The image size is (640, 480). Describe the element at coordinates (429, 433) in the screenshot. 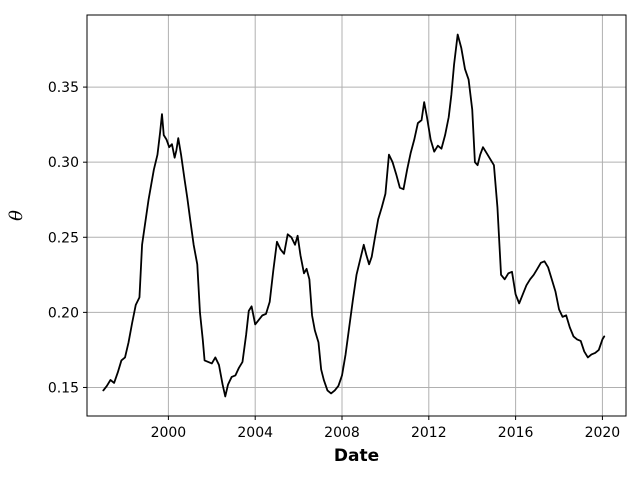

I see `x-tick-label: 2012` at that location.